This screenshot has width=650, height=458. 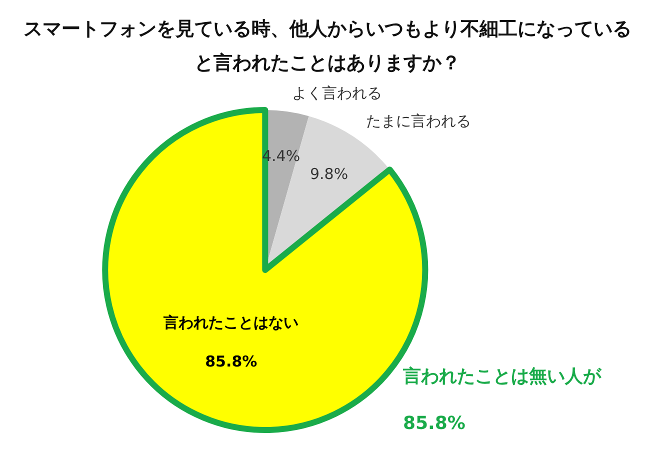 What do you see at coordinates (329, 174) in the screenshot?
I see `data-label: 9.8%` at bounding box center [329, 174].